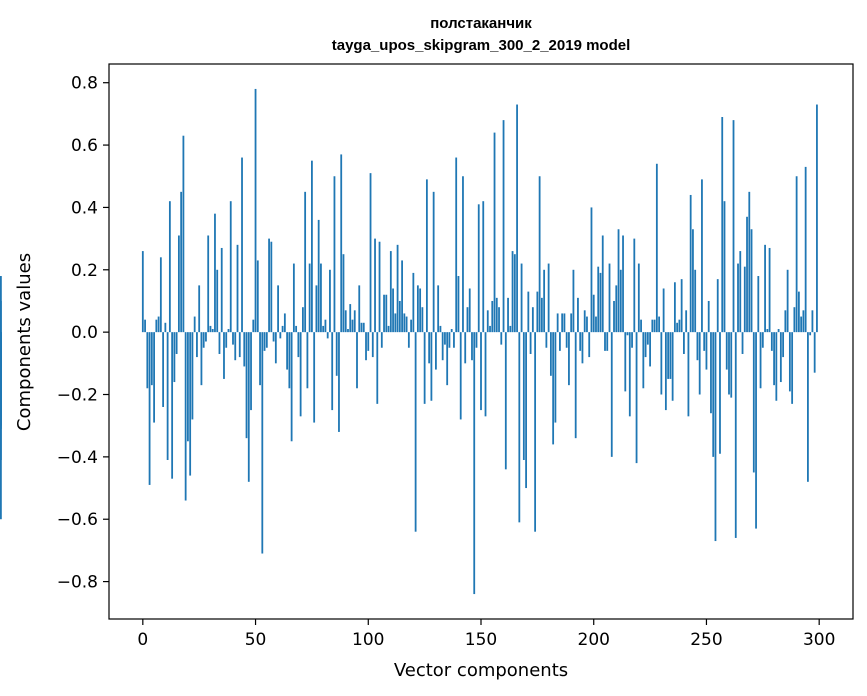 Image resolution: width=867 pixels, height=696 pixels. I want to click on y-axis-label: Components values, so click(24, 342).